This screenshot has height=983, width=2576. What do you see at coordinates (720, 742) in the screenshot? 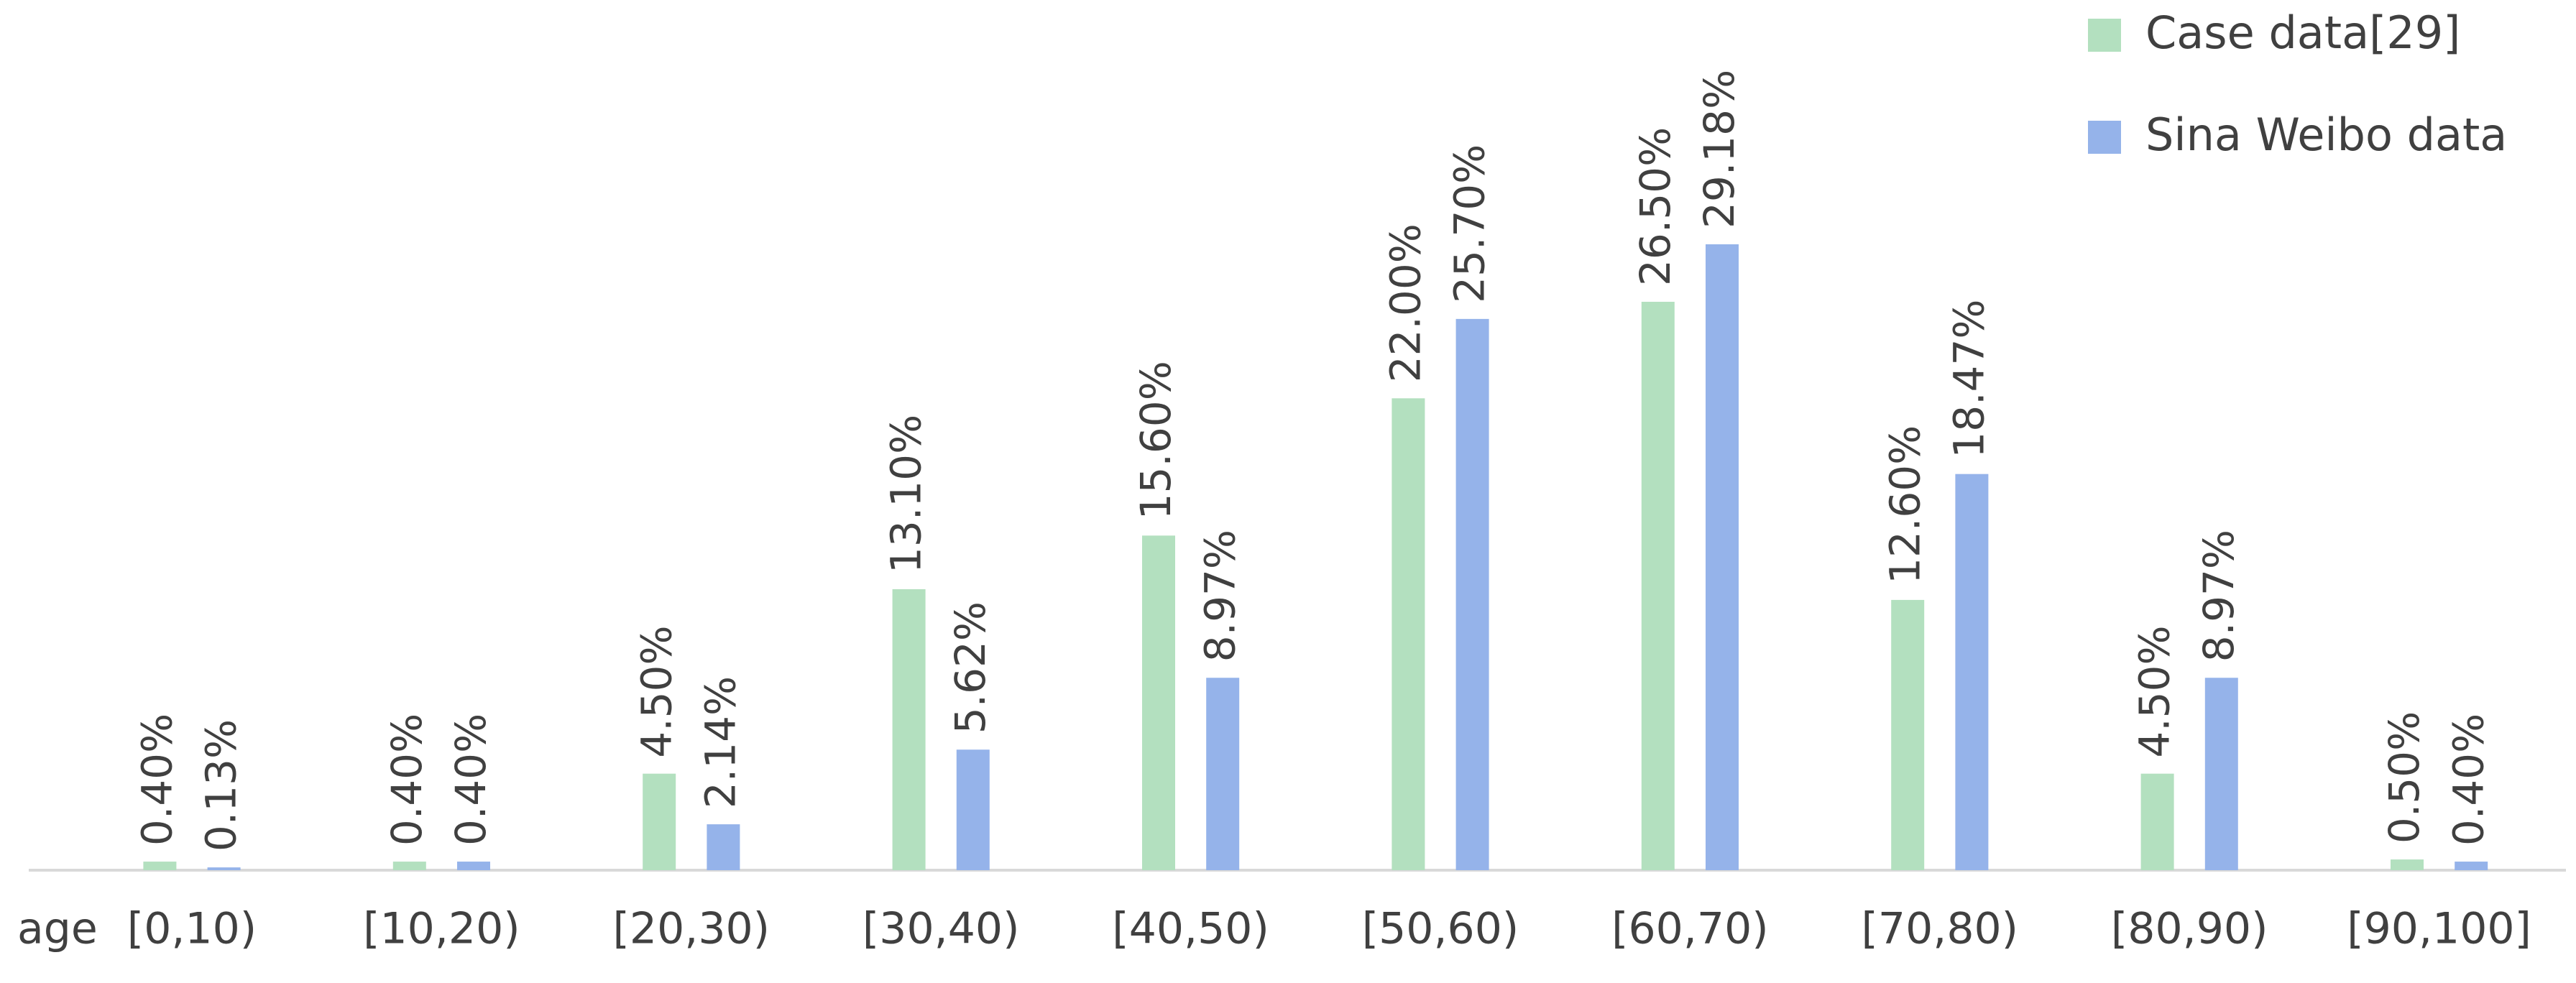
I see `data-label: 2.14%` at bounding box center [720, 742].